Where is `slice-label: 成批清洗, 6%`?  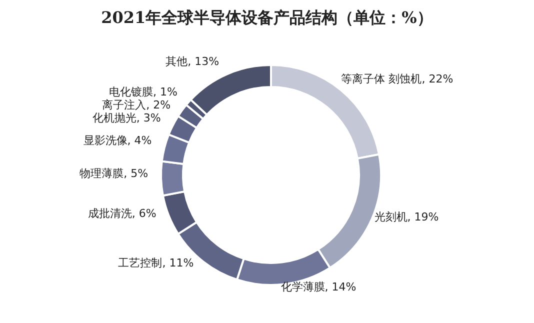 slice-label: 成批清洗, 6% is located at coordinates (122, 213).